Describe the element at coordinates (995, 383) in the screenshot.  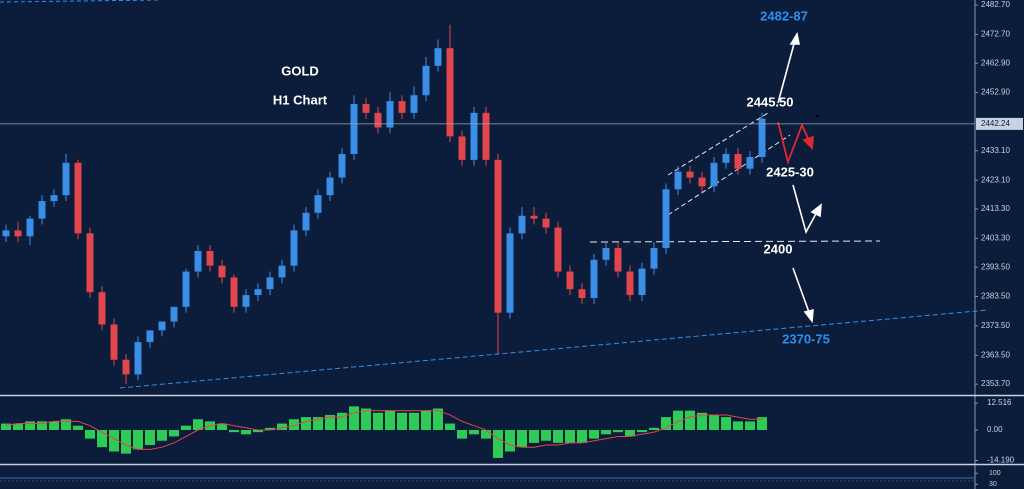
I see `y-tick-label: 2353.70` at that location.